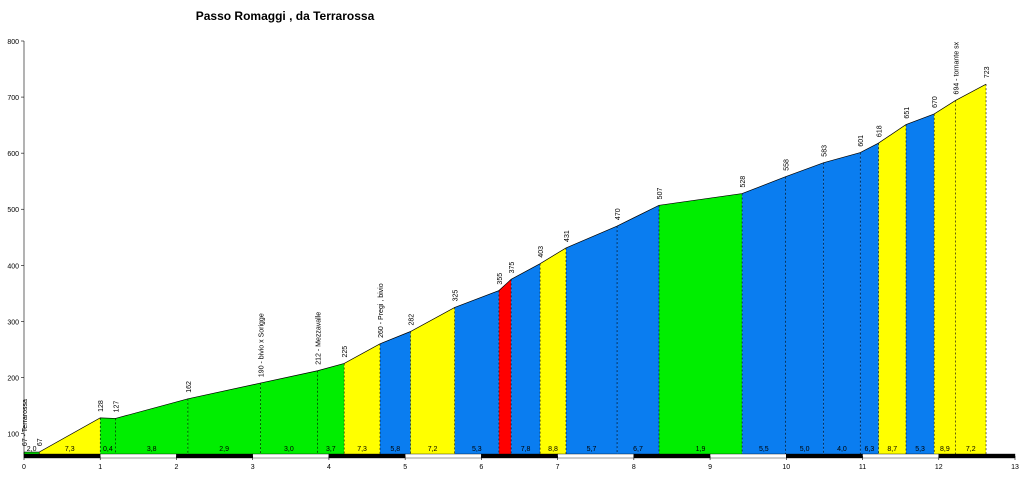 This screenshot has width=1024, height=479. Describe the element at coordinates (289, 449) in the screenshot. I see `gradient-label: 3,0` at that location.